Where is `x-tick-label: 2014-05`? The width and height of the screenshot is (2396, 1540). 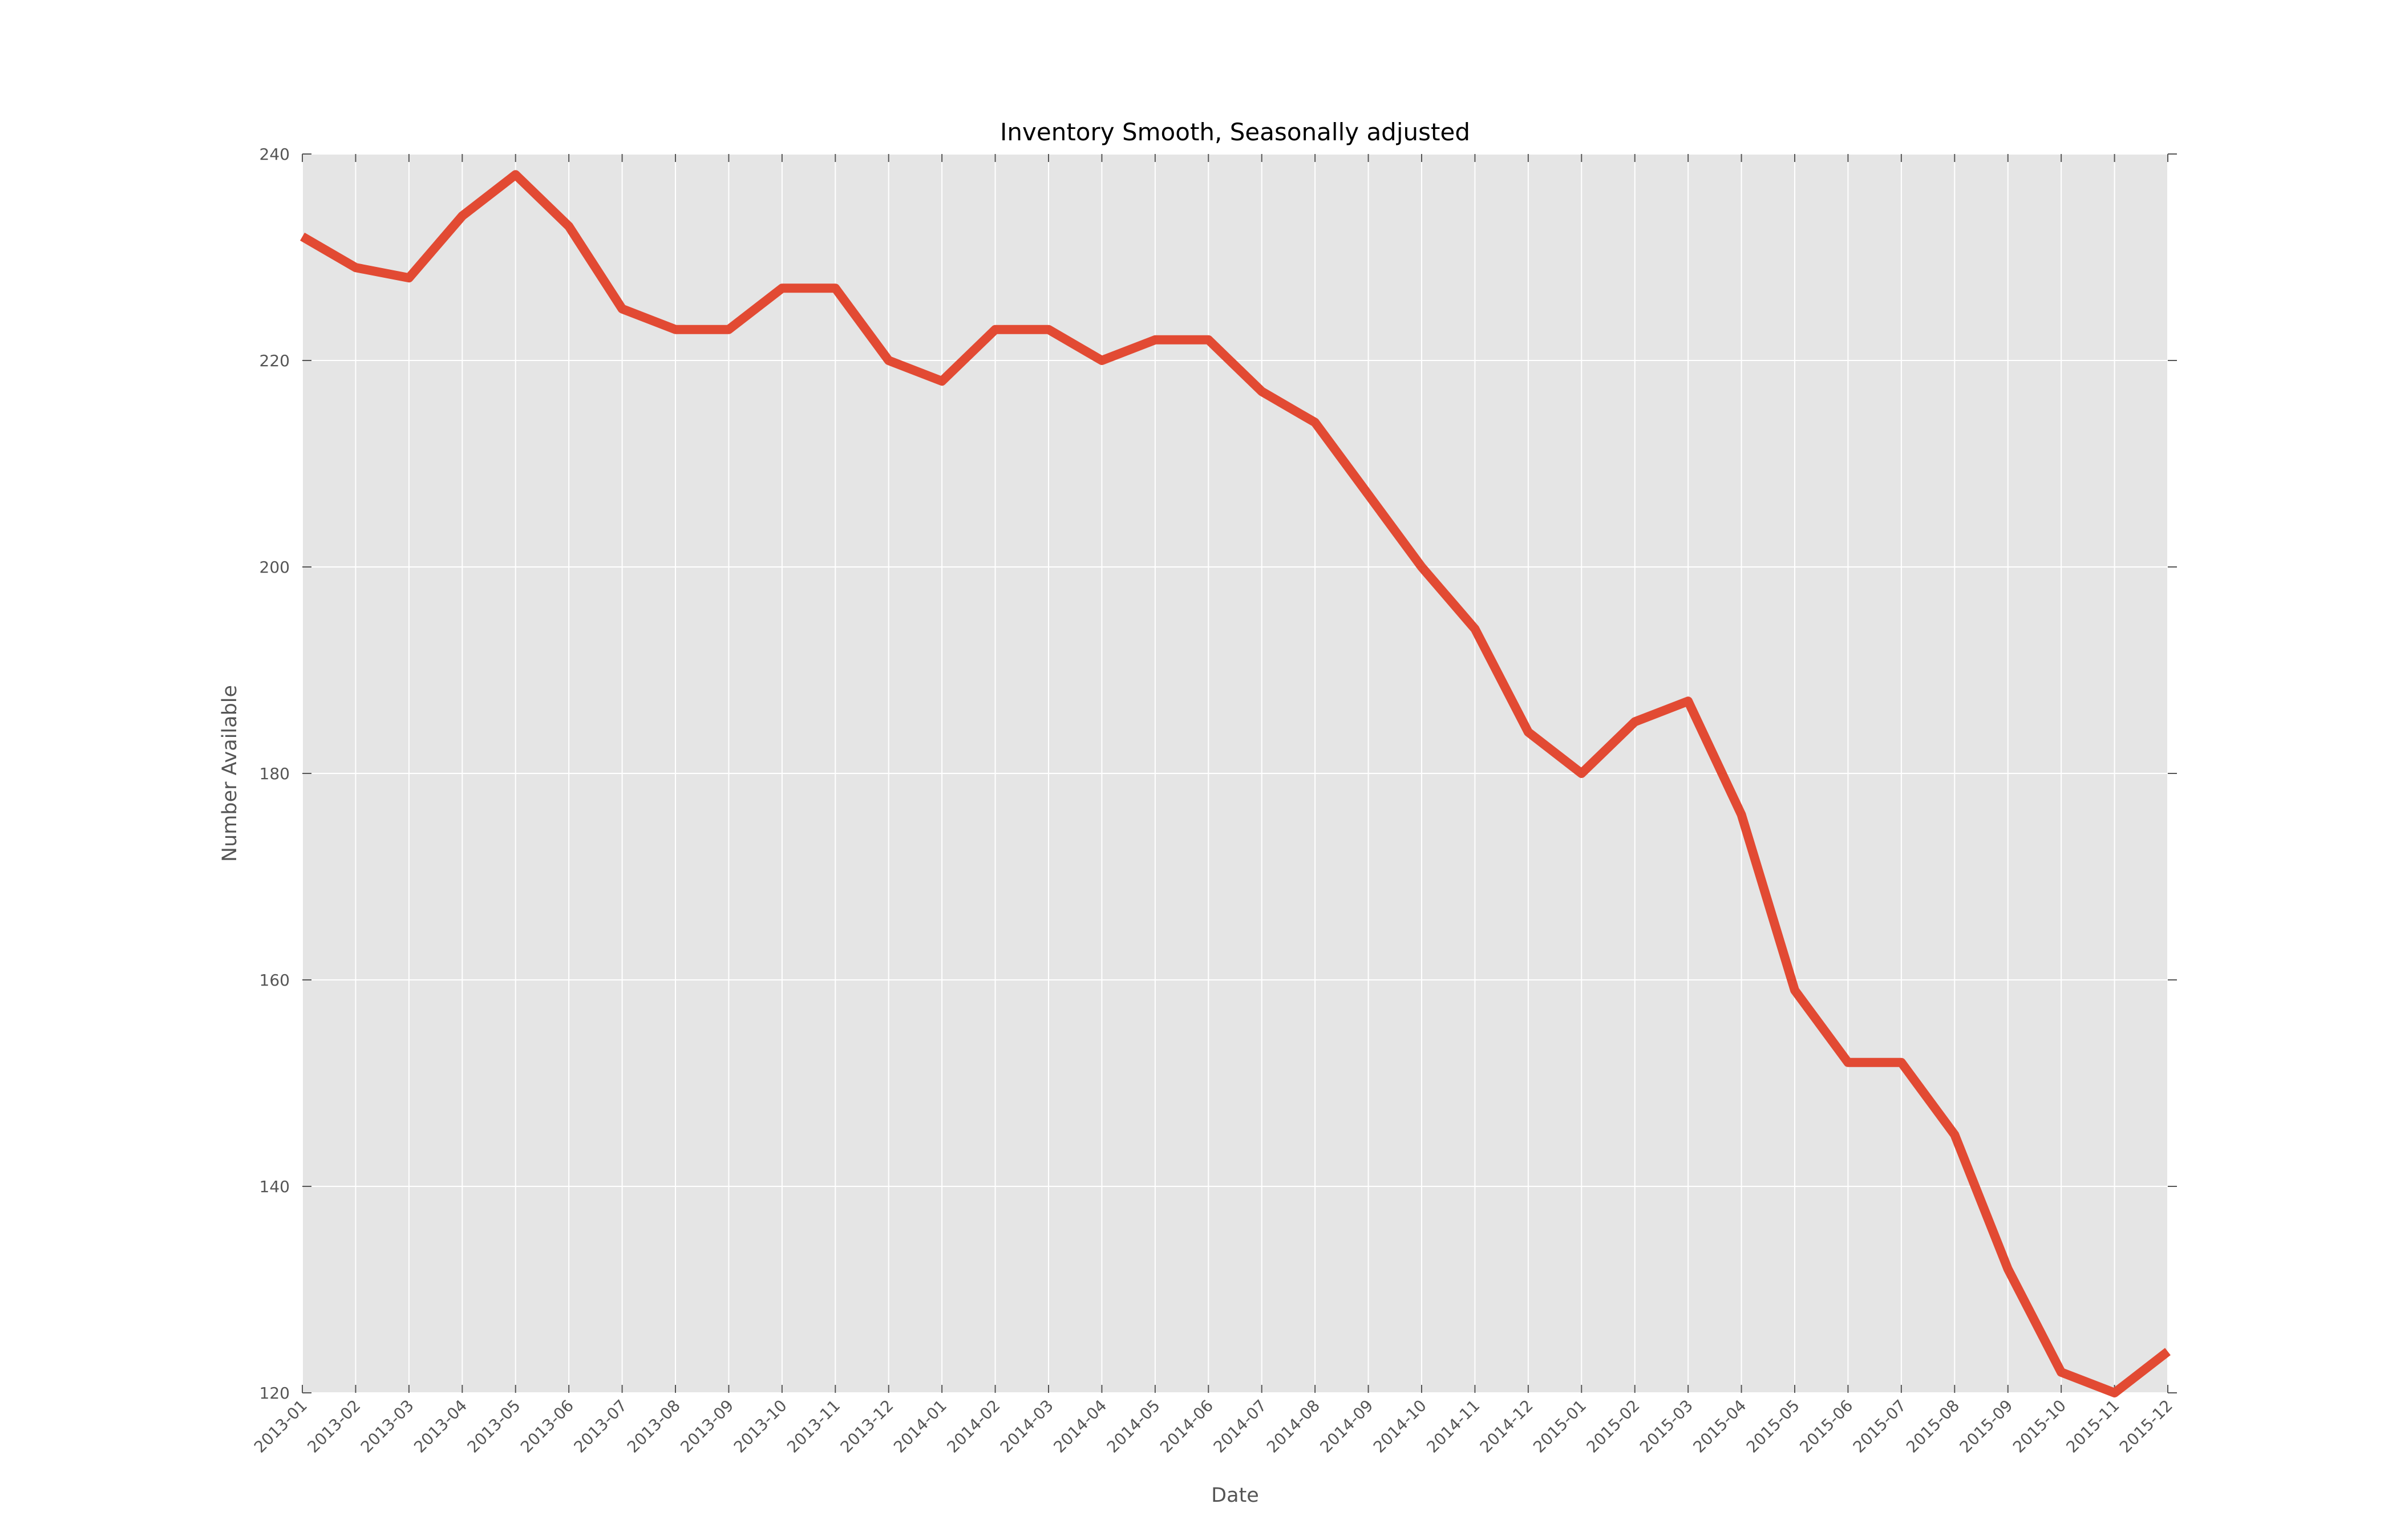 x-tick-label: 2014-05 is located at coordinates (1133, 1426).